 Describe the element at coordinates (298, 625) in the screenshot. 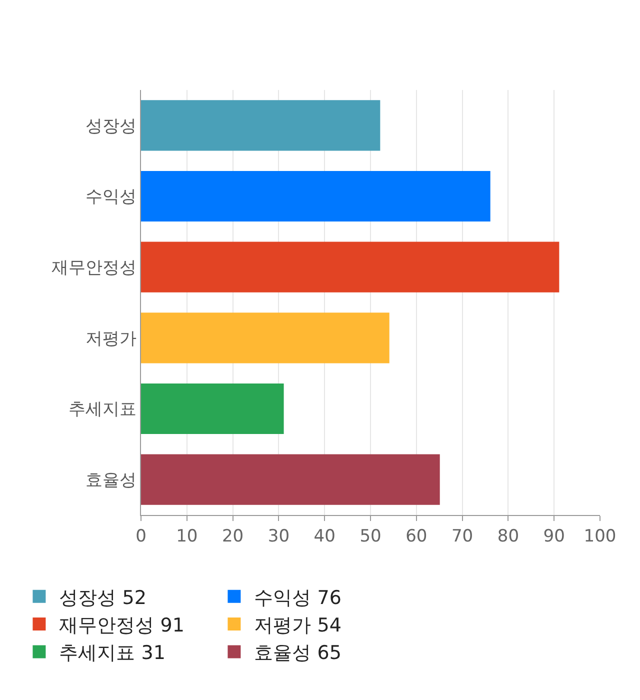

I see `legend-label: 저평가 54` at that location.